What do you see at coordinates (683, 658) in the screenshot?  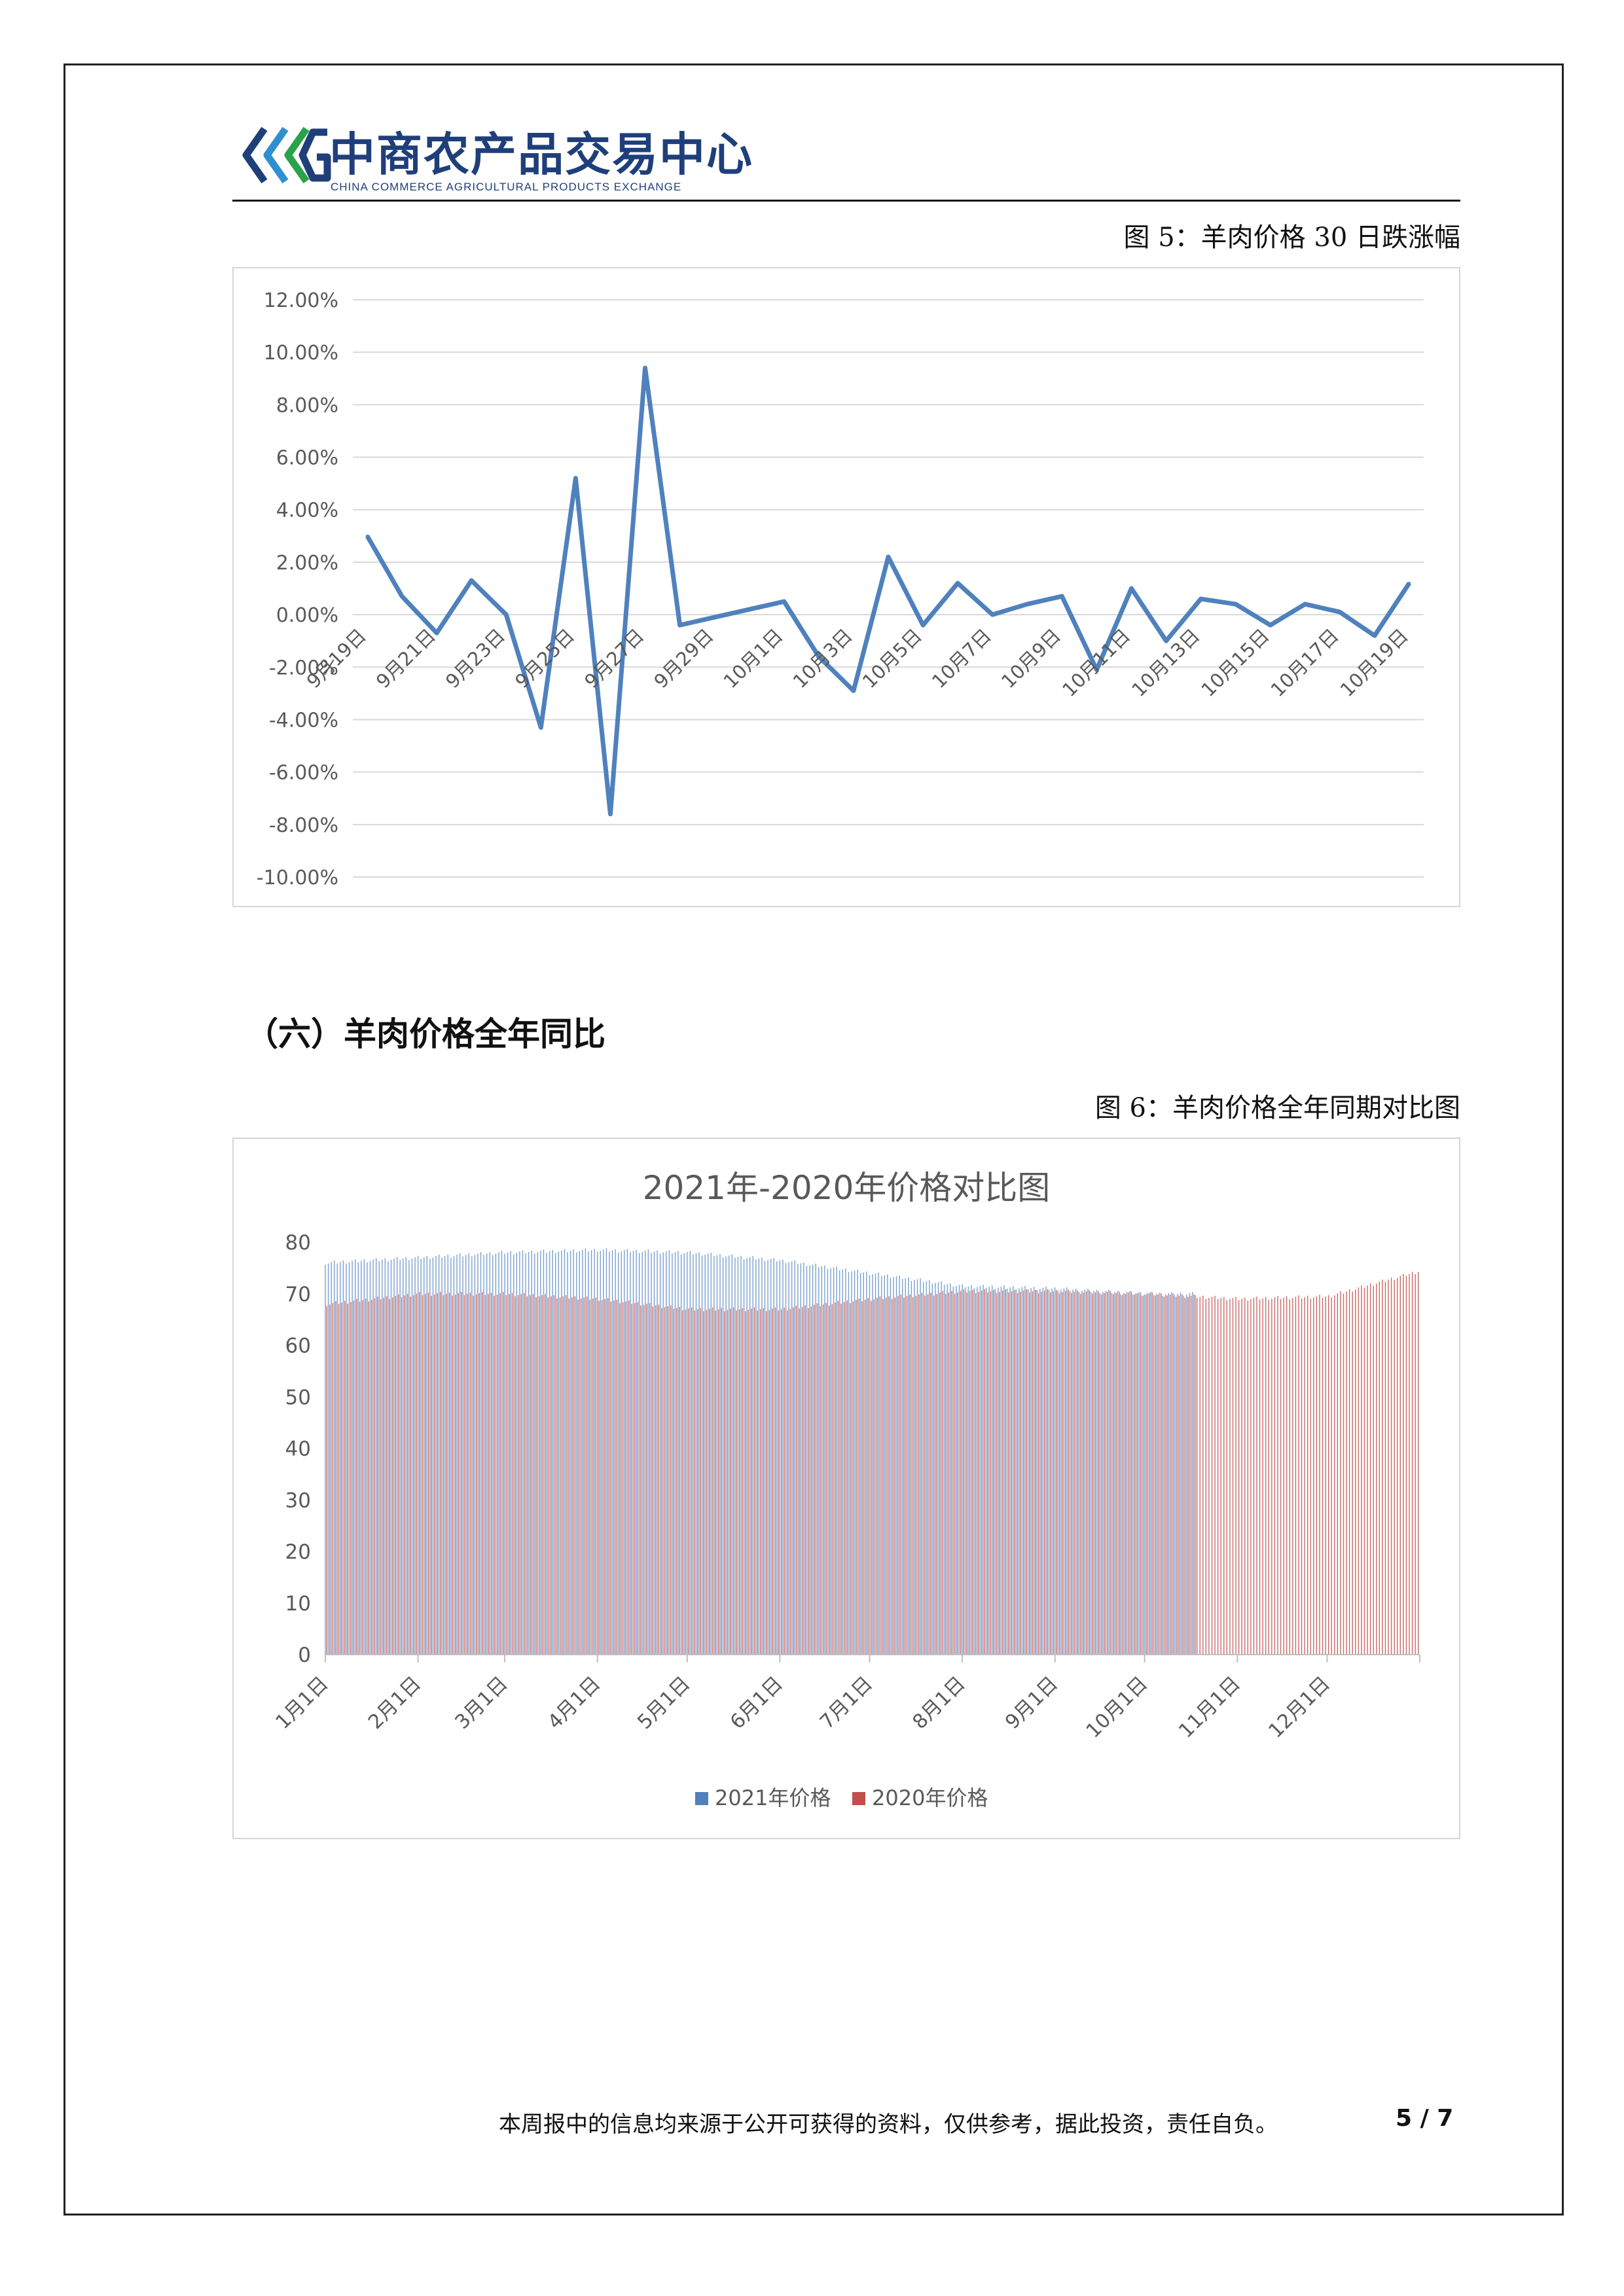 I see `x-tick-label: 9月29日` at bounding box center [683, 658].